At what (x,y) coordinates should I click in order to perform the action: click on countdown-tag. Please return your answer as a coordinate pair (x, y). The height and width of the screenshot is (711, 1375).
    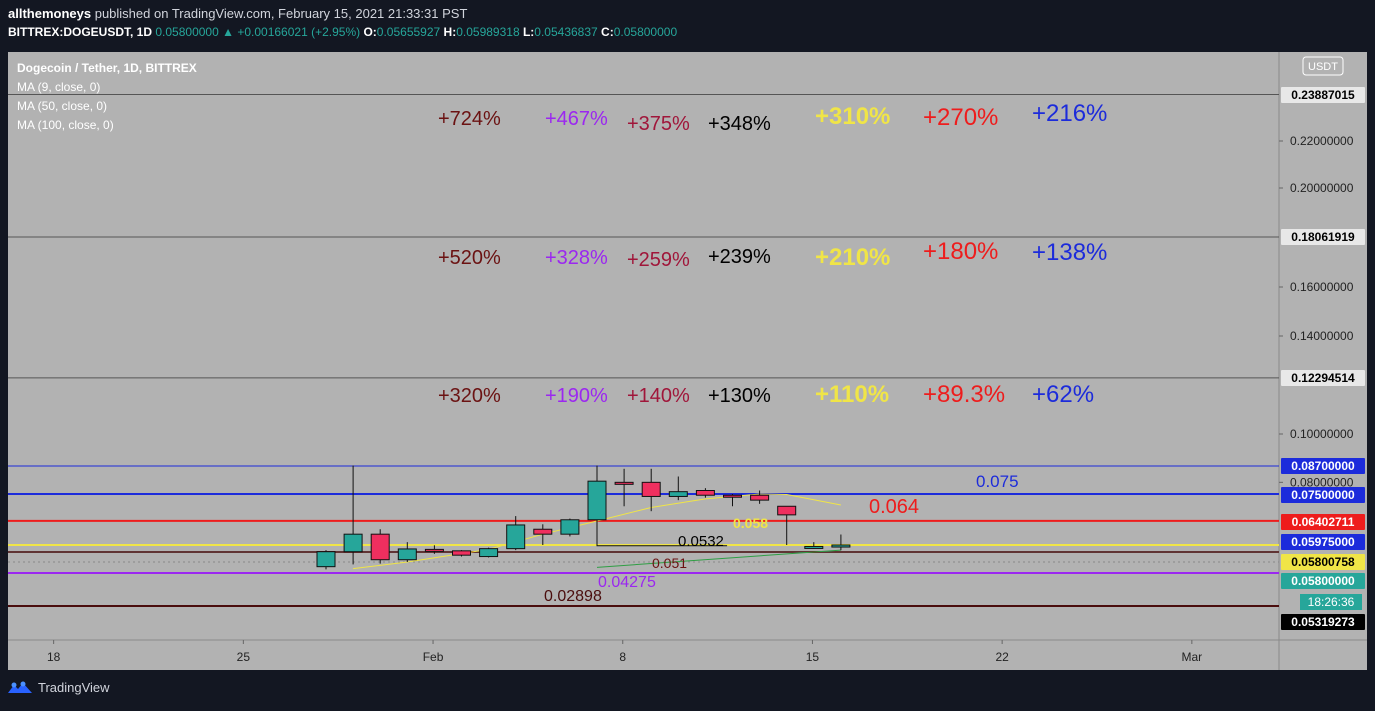
    Looking at the image, I should click on (1331, 602).